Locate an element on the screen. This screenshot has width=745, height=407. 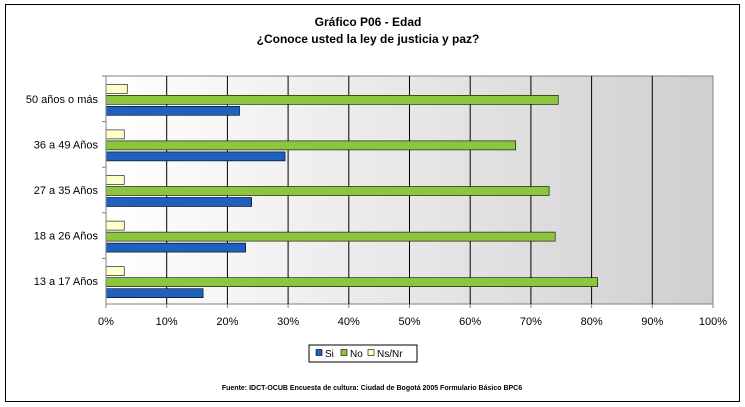
legend-label: No is located at coordinates (356, 354).